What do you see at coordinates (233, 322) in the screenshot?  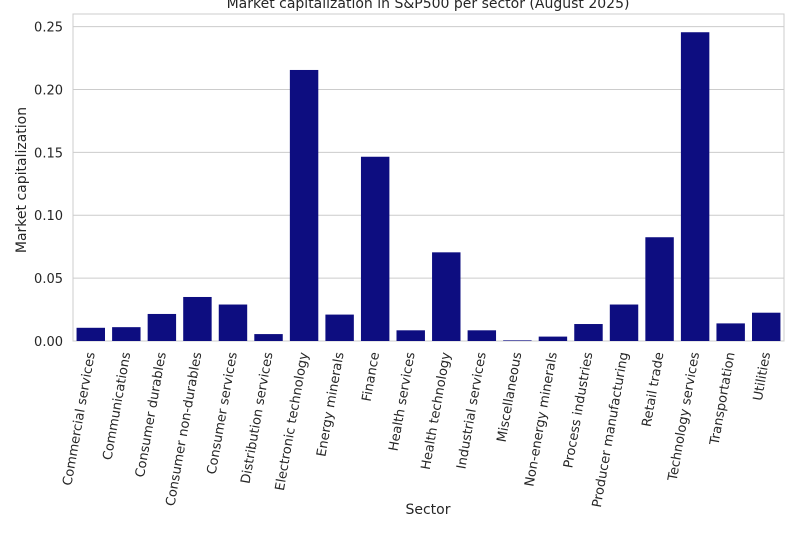 I see `bar-consumer-services` at bounding box center [233, 322].